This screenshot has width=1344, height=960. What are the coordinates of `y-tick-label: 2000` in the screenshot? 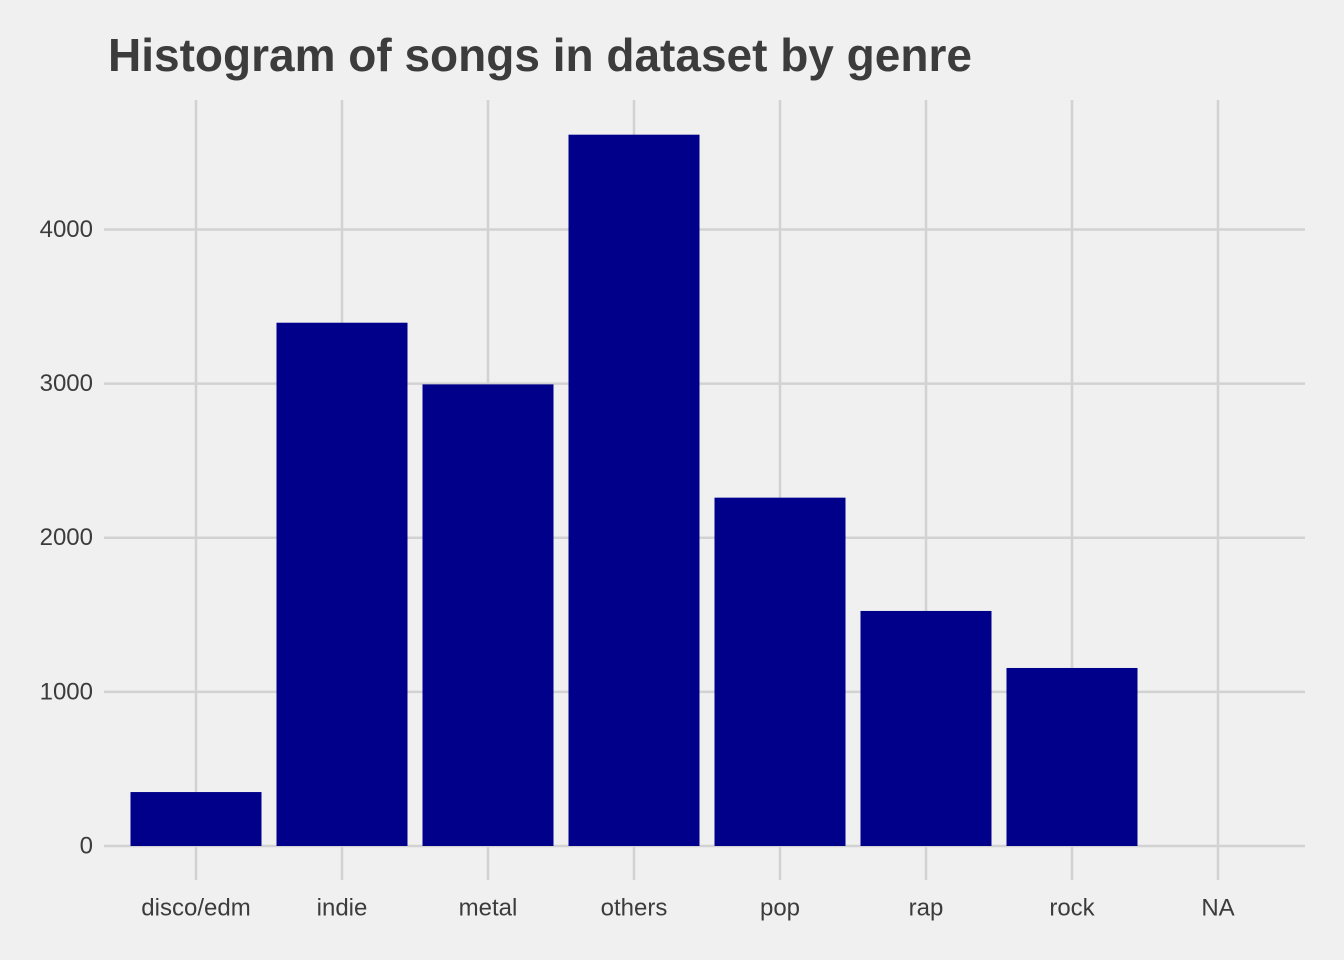 It's located at (66, 537).